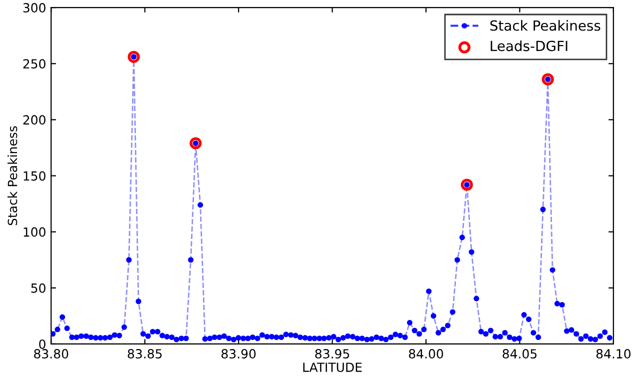 The height and width of the screenshot is (378, 639). Describe the element at coordinates (35, 176) in the screenshot. I see `y-tick-label: 150` at that location.